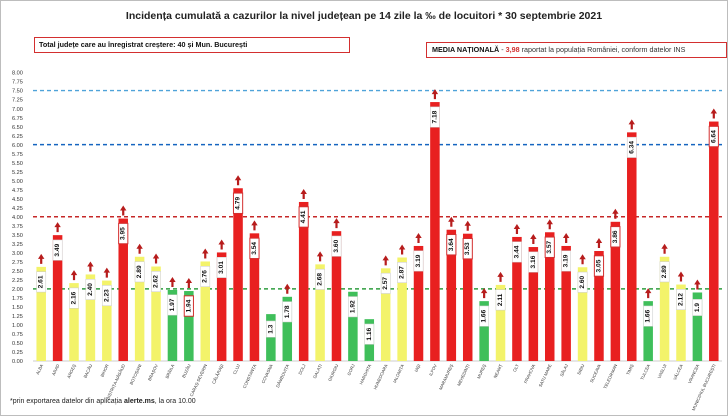 The width and height of the screenshot is (728, 416). I want to click on value-label: 2.87, so click(402, 272).